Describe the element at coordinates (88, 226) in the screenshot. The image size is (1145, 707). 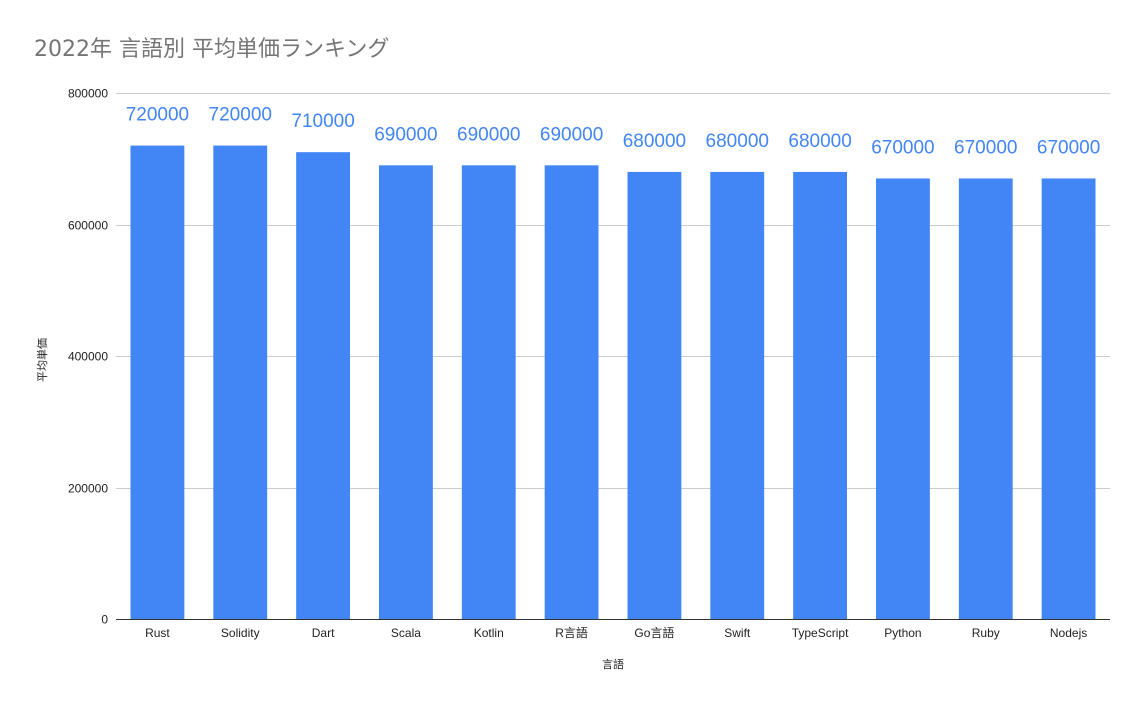
I see `y-tick-label: 600000` at that location.